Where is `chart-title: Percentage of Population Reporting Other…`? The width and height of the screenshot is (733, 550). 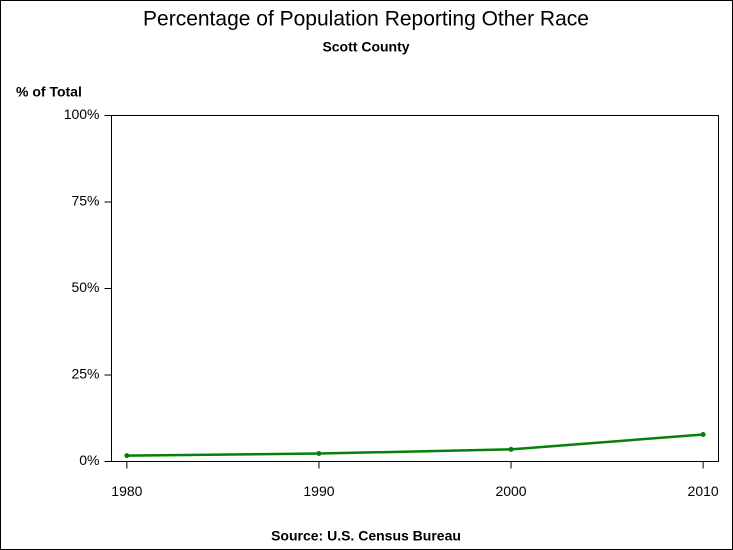
chart-title: Percentage of Population Reporting Other… is located at coordinates (366, 19).